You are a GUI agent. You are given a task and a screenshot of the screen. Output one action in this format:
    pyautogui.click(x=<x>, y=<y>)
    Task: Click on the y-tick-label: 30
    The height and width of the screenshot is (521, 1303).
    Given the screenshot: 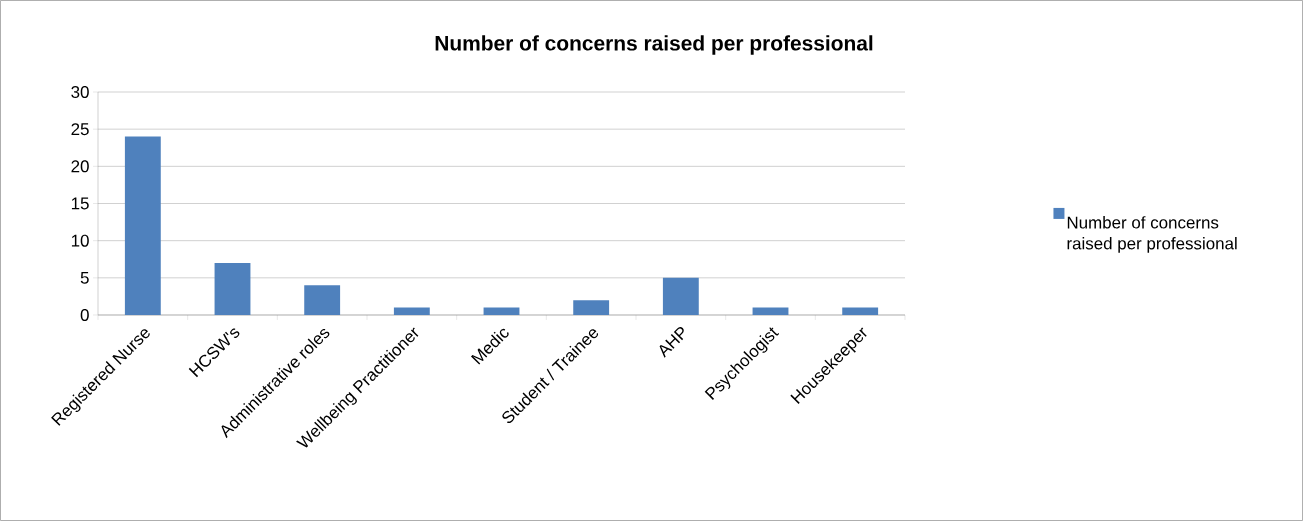 What is the action you would take?
    pyautogui.click(x=80, y=92)
    